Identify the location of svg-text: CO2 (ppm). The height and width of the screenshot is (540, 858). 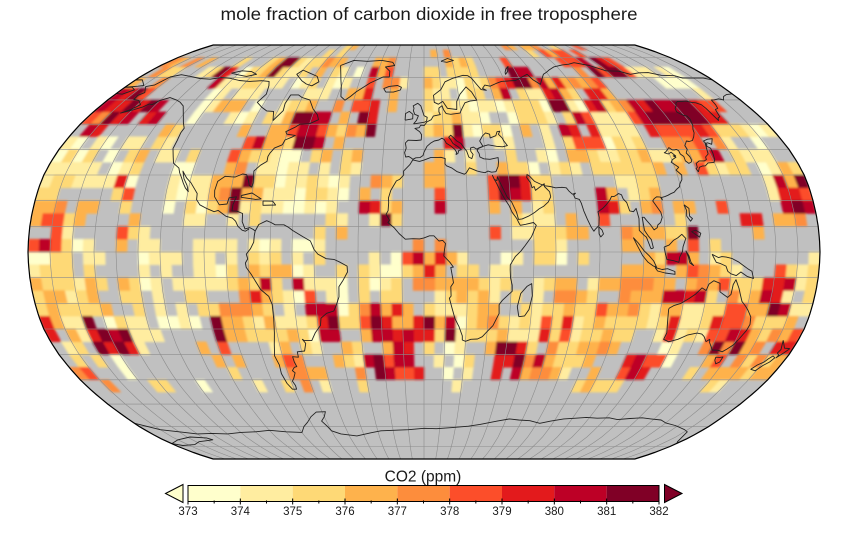
(423, 477).